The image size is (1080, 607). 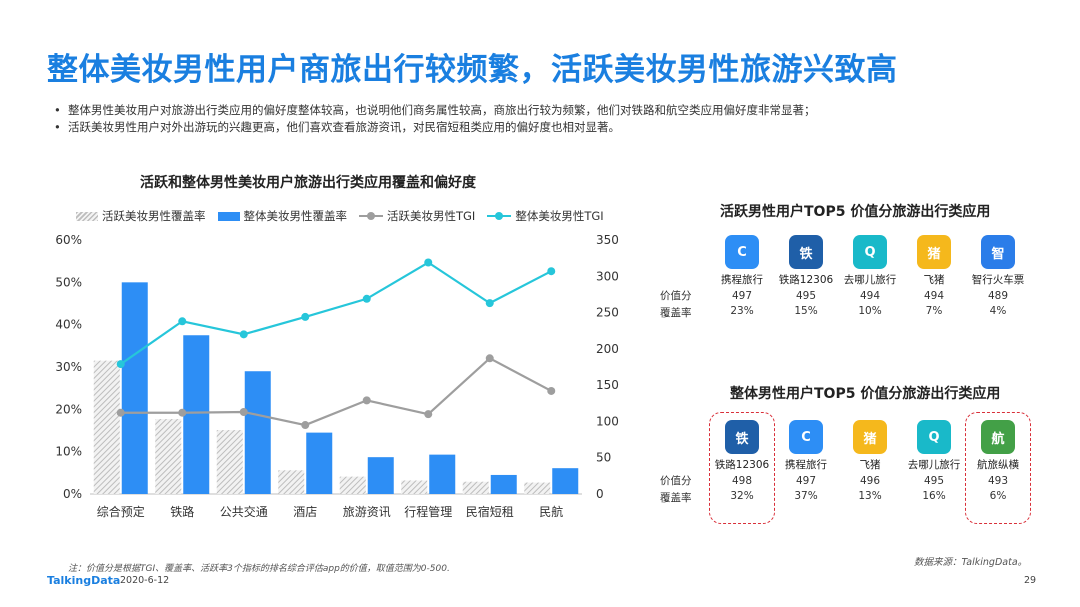 What do you see at coordinates (934, 311) in the screenshot?
I see `app-coverage: 7%` at bounding box center [934, 311].